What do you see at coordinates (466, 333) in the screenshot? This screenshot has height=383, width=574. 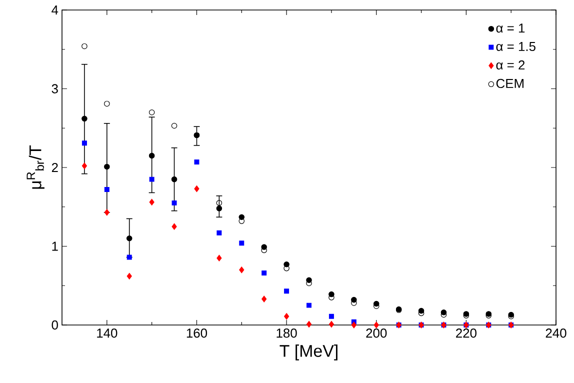 I see `x-tick-label: 220` at bounding box center [466, 333].